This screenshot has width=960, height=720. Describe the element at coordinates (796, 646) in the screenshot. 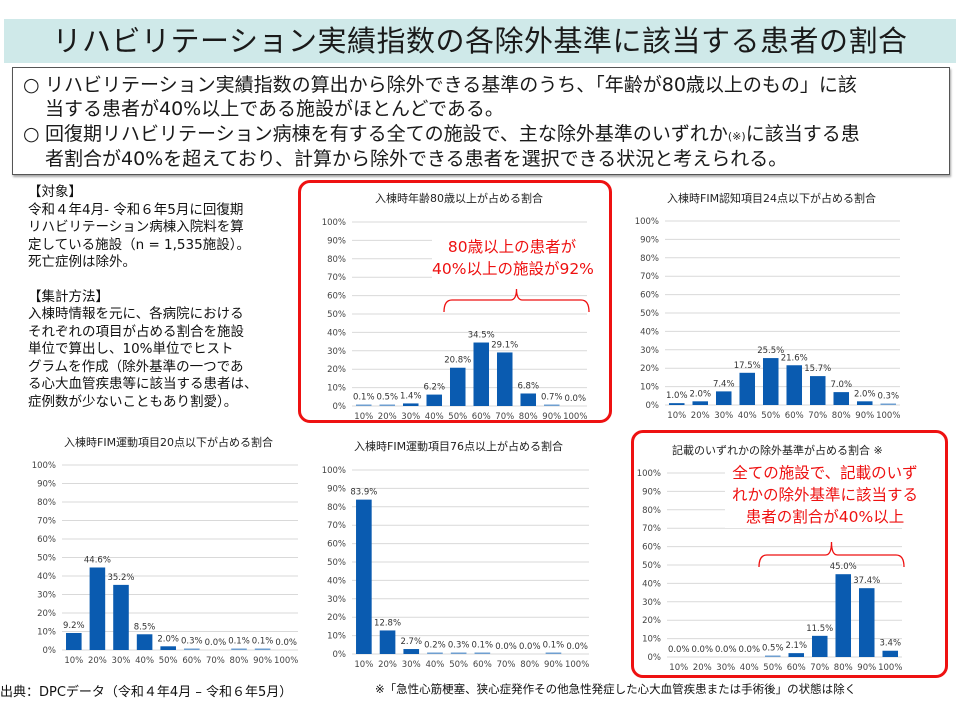

I see `data-label: 2.1%` at that location.